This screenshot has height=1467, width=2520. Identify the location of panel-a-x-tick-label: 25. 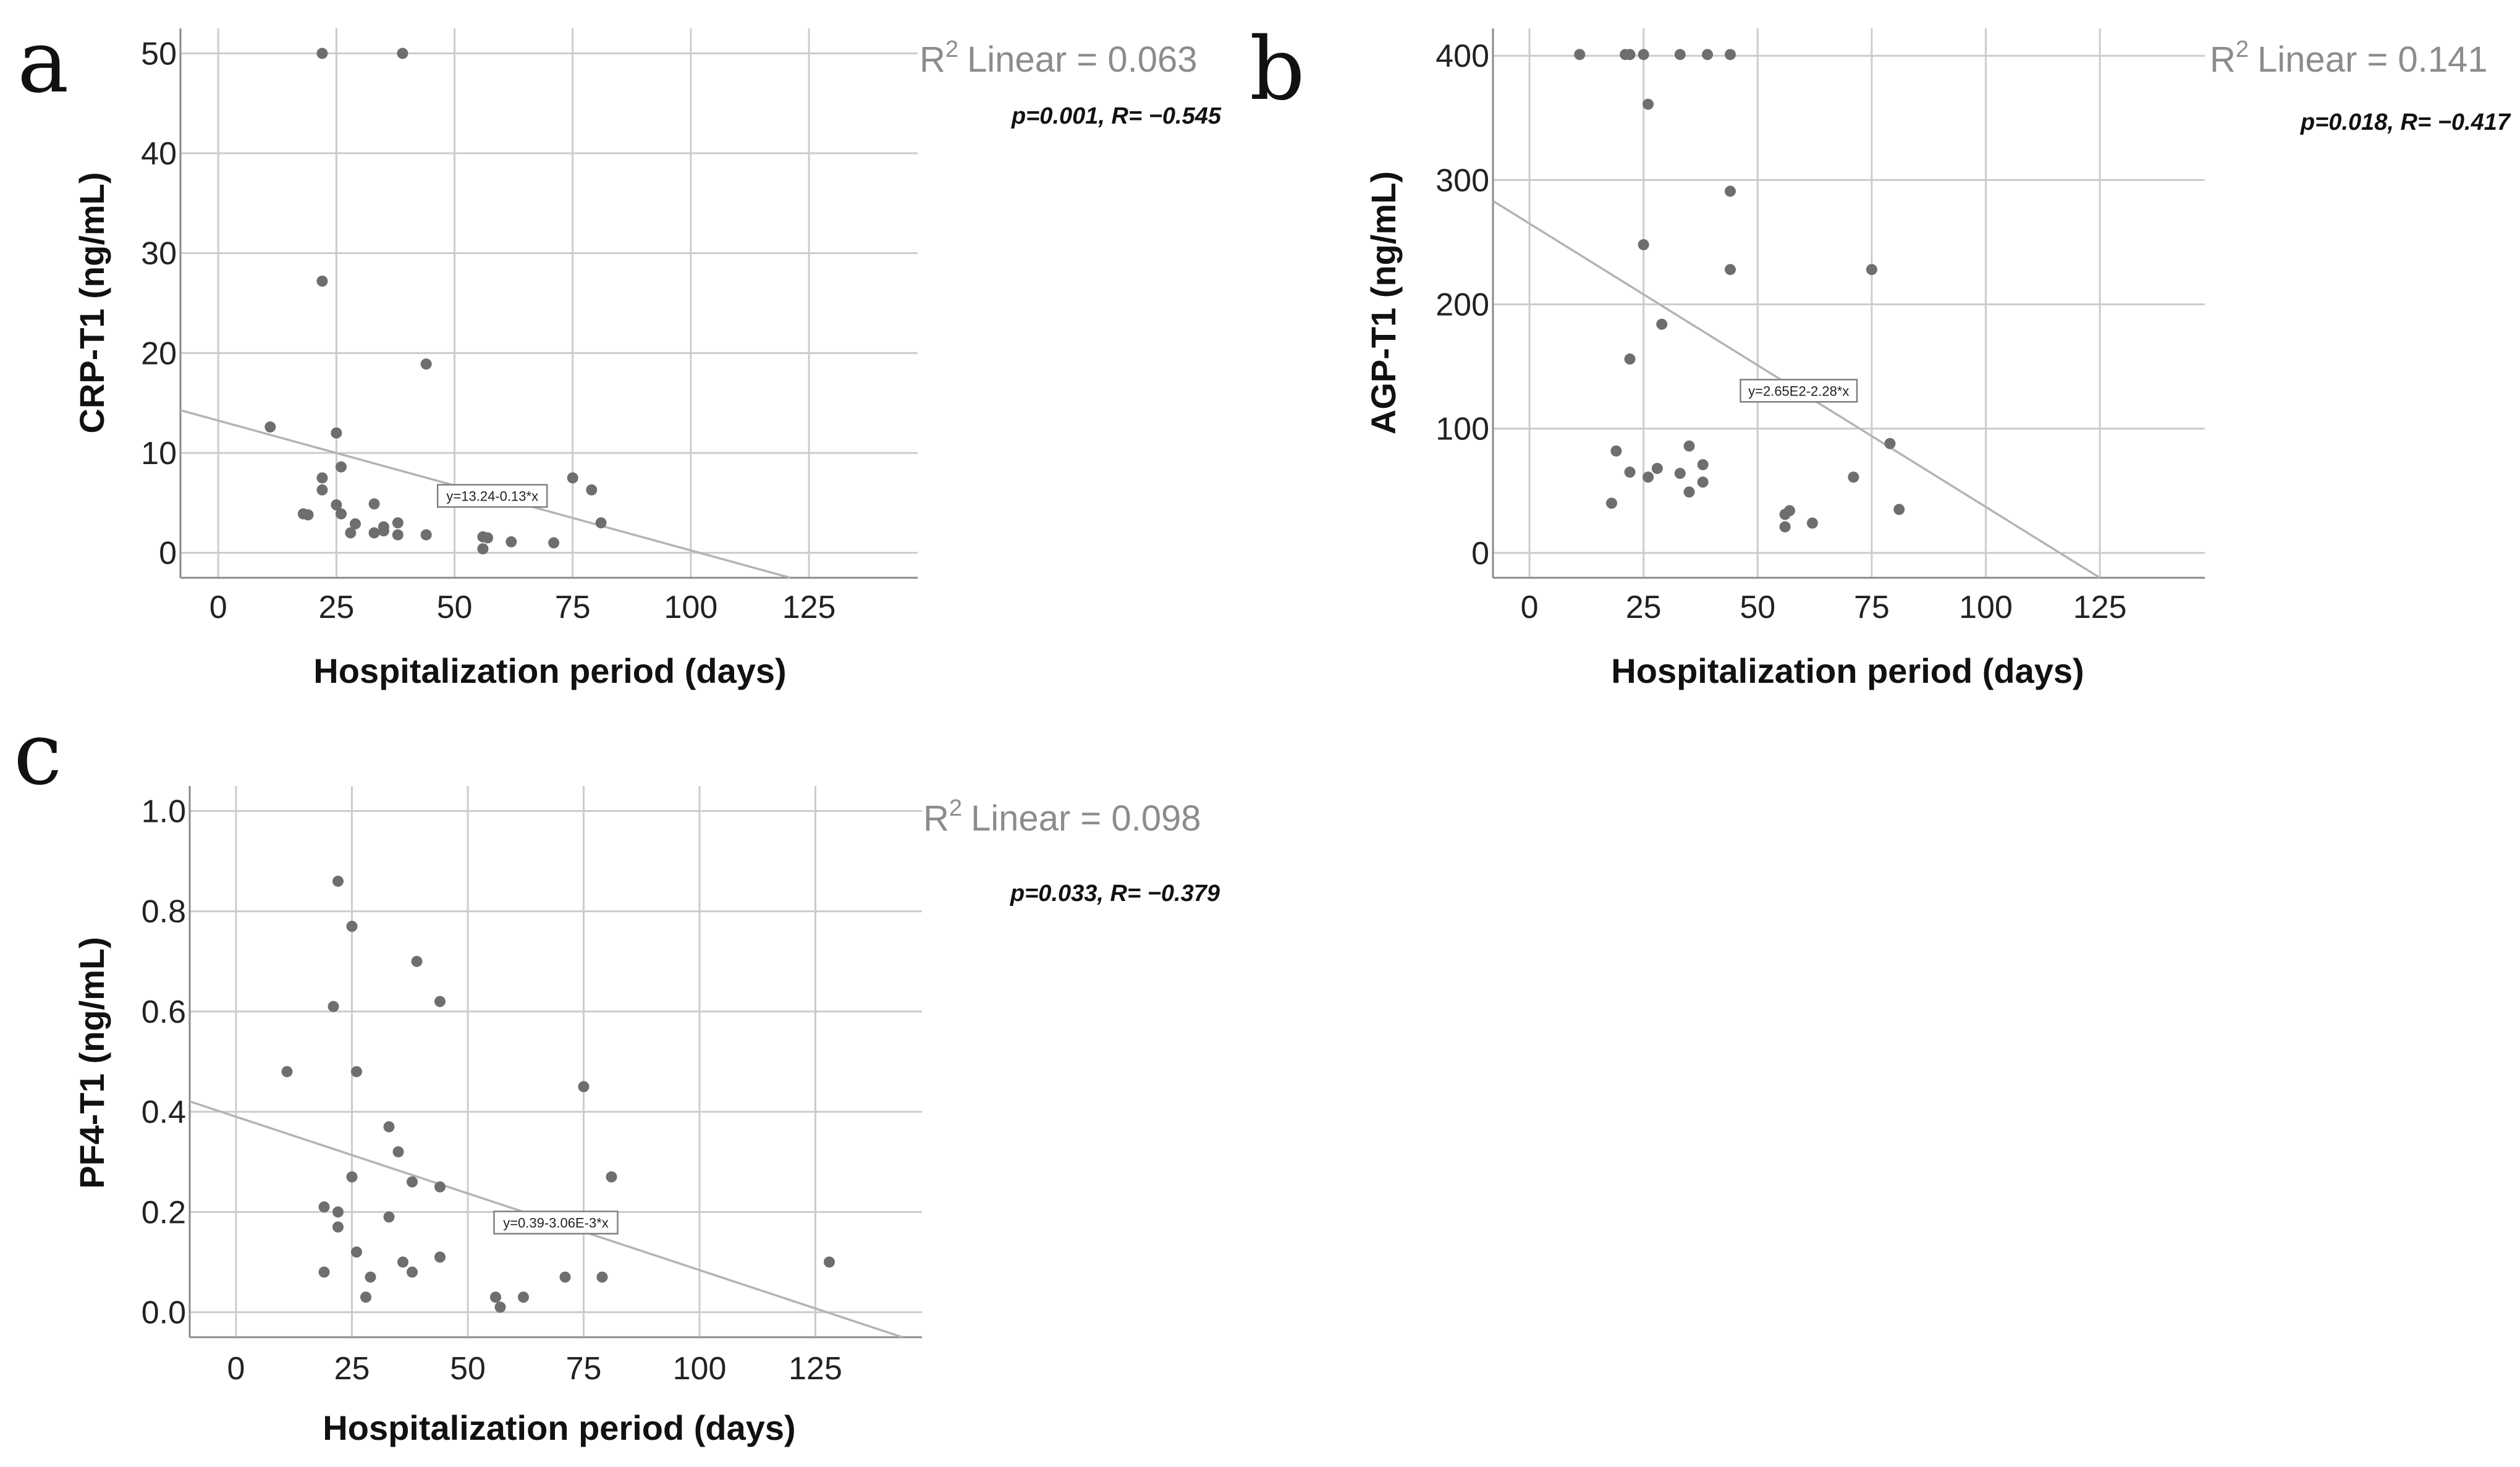
(336, 607).